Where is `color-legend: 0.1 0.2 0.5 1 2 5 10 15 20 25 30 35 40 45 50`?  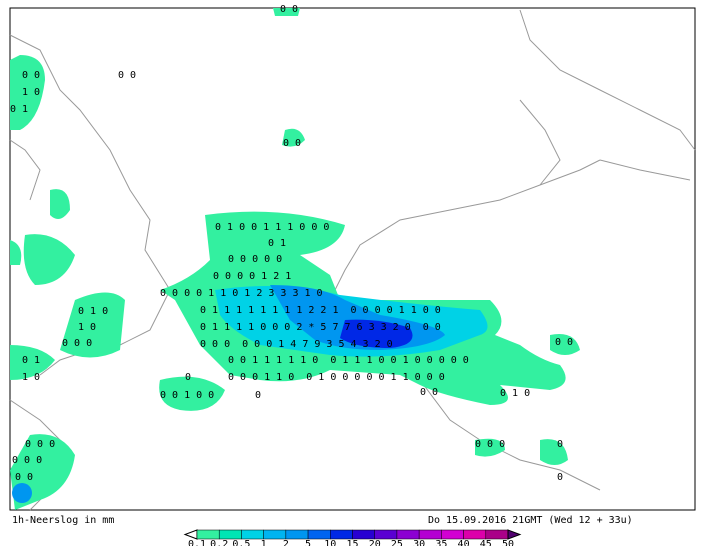 color-legend: 0.1 0.2 0.5 1 2 5 10 15 20 25 30 35 40 45 50 is located at coordinates (352, 539).